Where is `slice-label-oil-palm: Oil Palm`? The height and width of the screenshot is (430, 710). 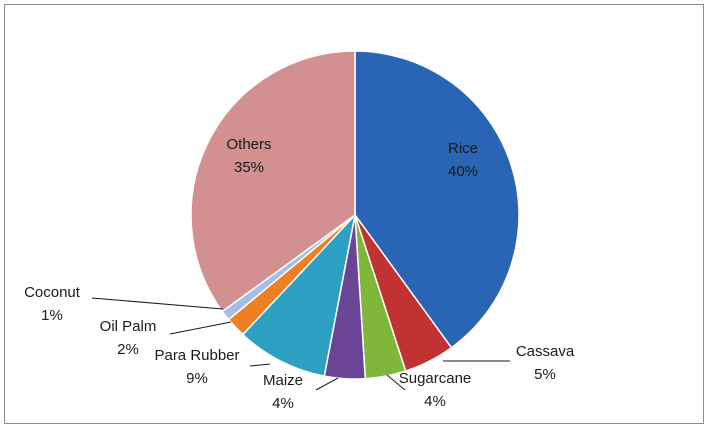
slice-label-oil-palm: Oil Palm is located at coordinates (128, 326).